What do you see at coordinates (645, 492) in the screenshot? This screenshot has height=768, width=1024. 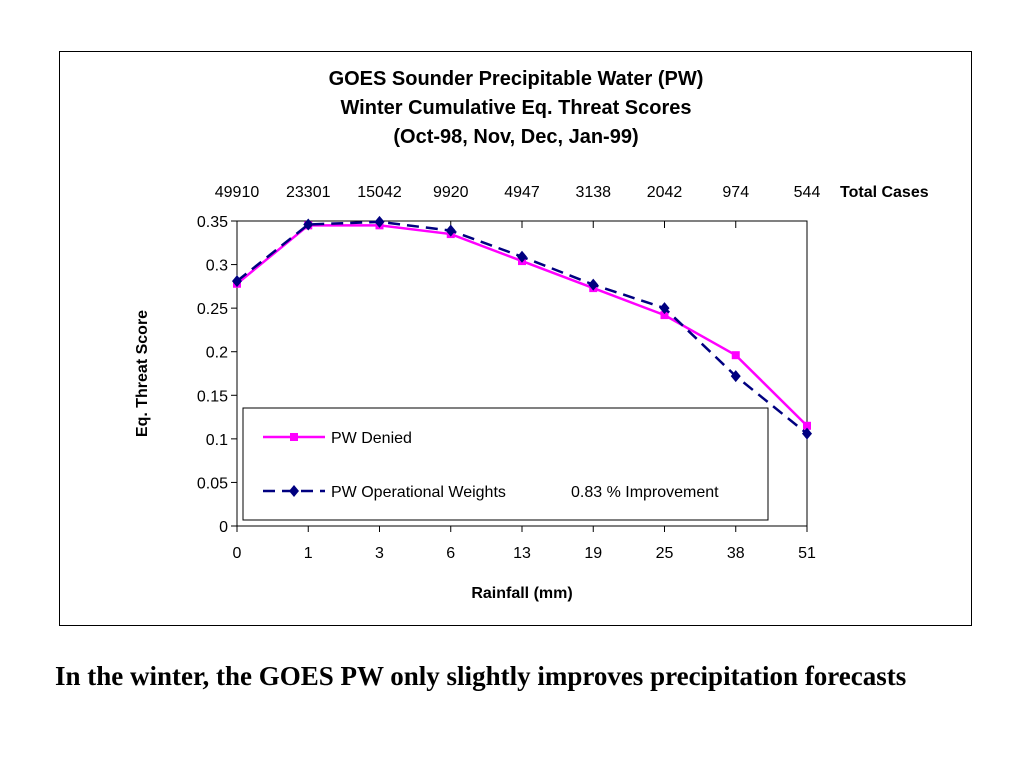 I see `legend-improvement-annotation: 0.83 % Improvement` at bounding box center [645, 492].